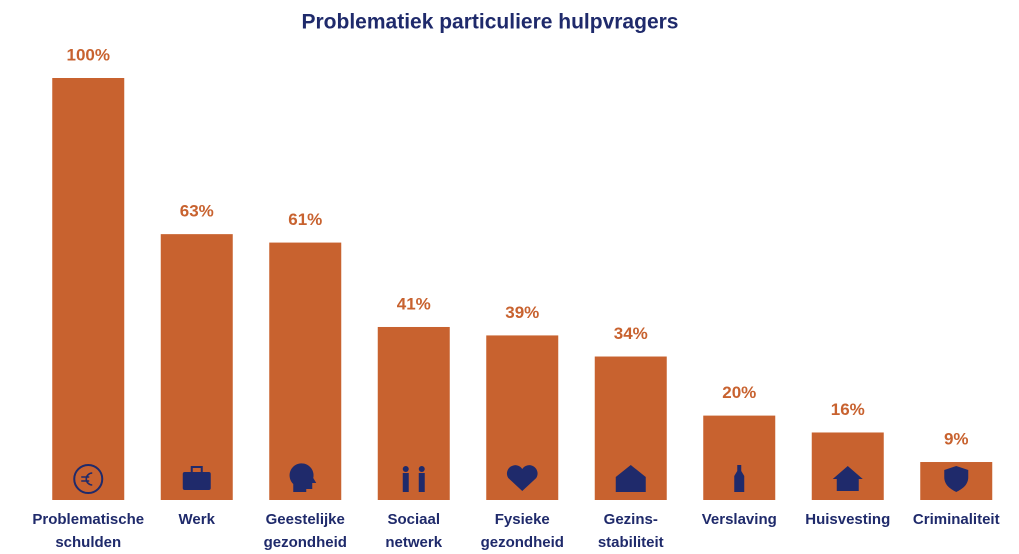 This screenshot has height=554, width=1019. What do you see at coordinates (414, 531) in the screenshot?
I see `x-tick-label: Sociaal netwerk` at bounding box center [414, 531].